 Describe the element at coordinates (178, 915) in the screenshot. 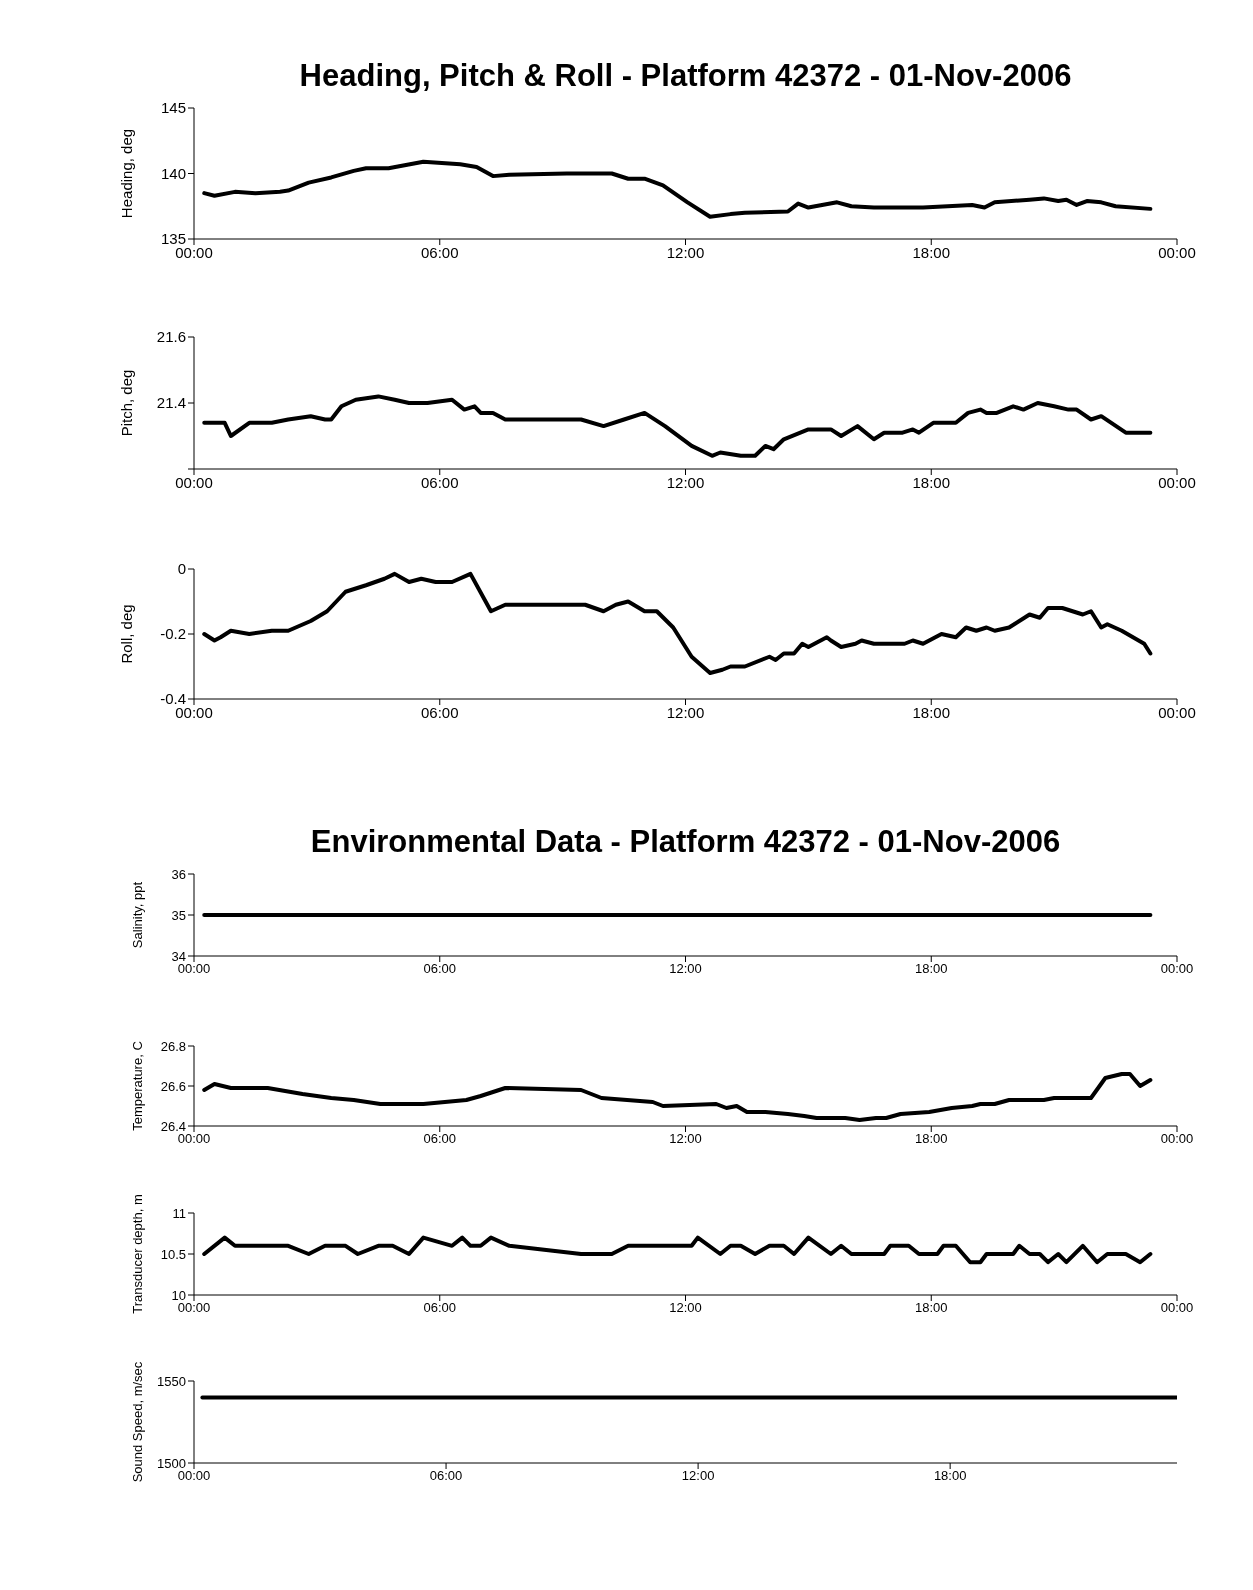

I see `y-tick-label: 35` at that location.